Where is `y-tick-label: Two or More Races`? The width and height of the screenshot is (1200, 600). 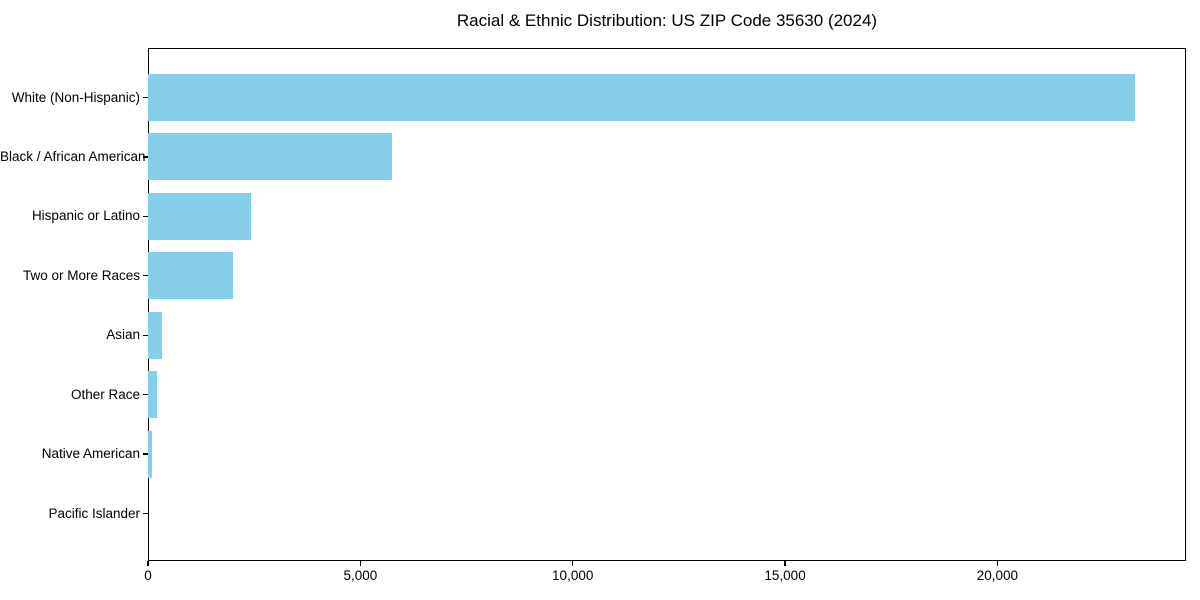
y-tick-label: Two or More Races is located at coordinates (81, 275).